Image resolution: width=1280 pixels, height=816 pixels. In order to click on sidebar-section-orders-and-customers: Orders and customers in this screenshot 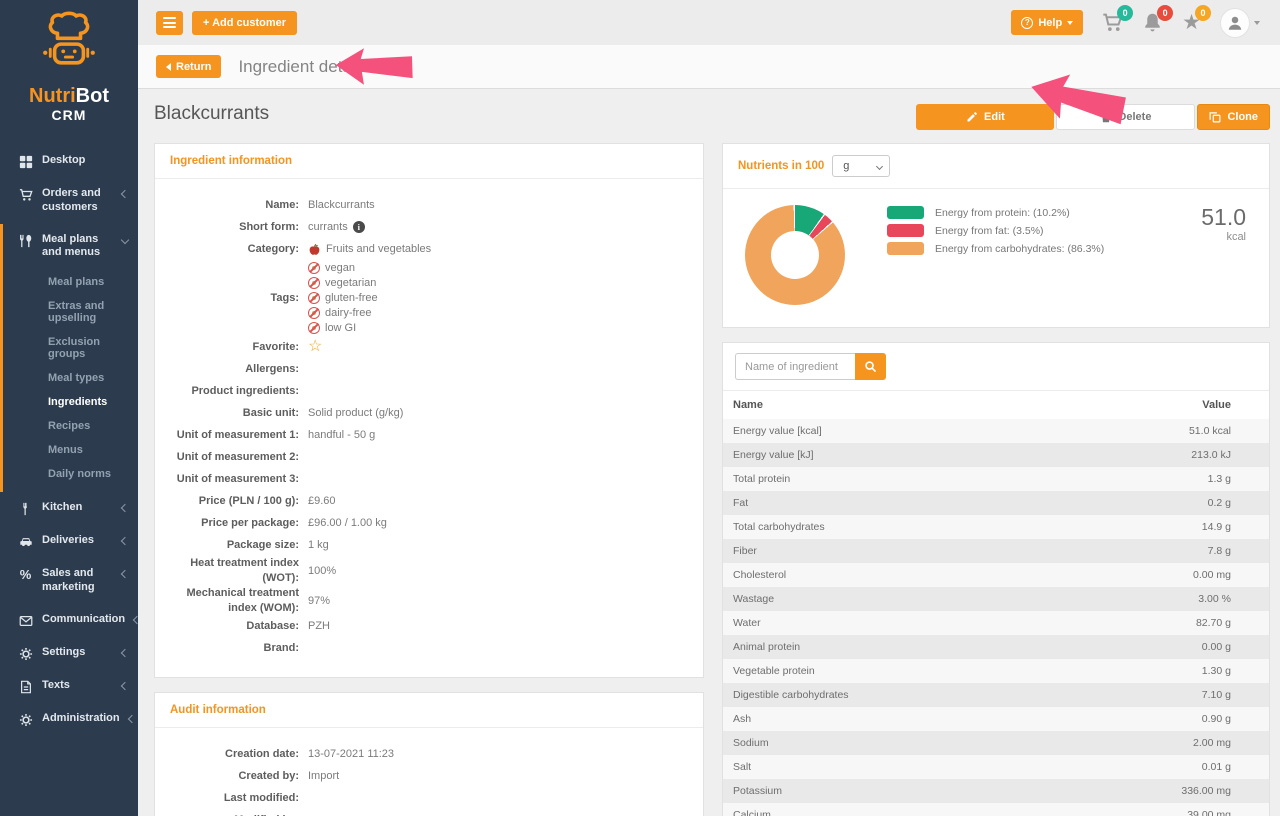, I will do `click(69, 201)`.